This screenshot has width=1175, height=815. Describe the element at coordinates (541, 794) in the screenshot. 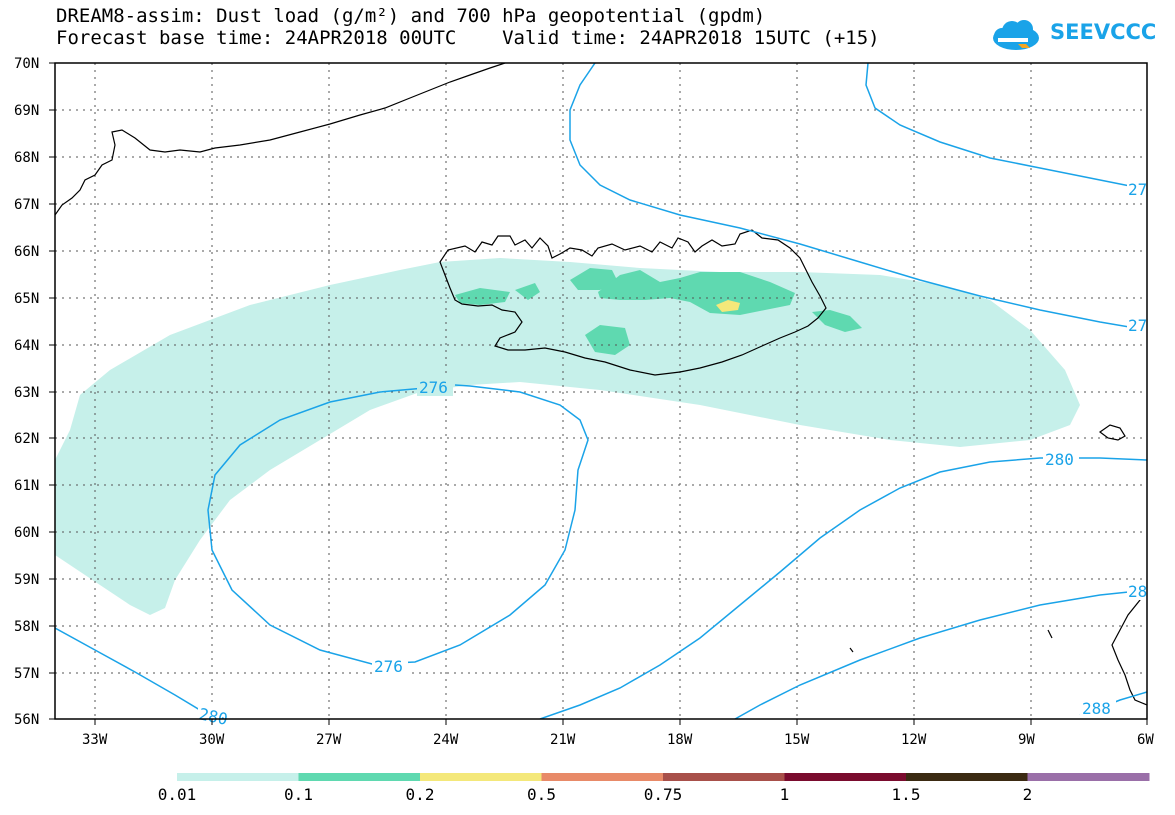

I see `colorbar-tick-label: 0.5` at that location.